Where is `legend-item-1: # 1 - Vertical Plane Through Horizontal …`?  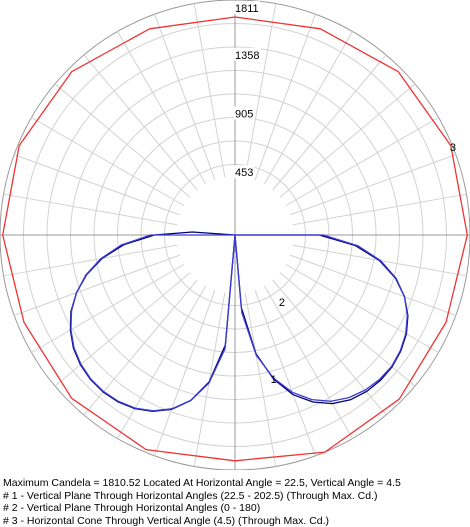
legend-item-1: # 1 - Vertical Plane Through Horizontal … is located at coordinates (190, 495).